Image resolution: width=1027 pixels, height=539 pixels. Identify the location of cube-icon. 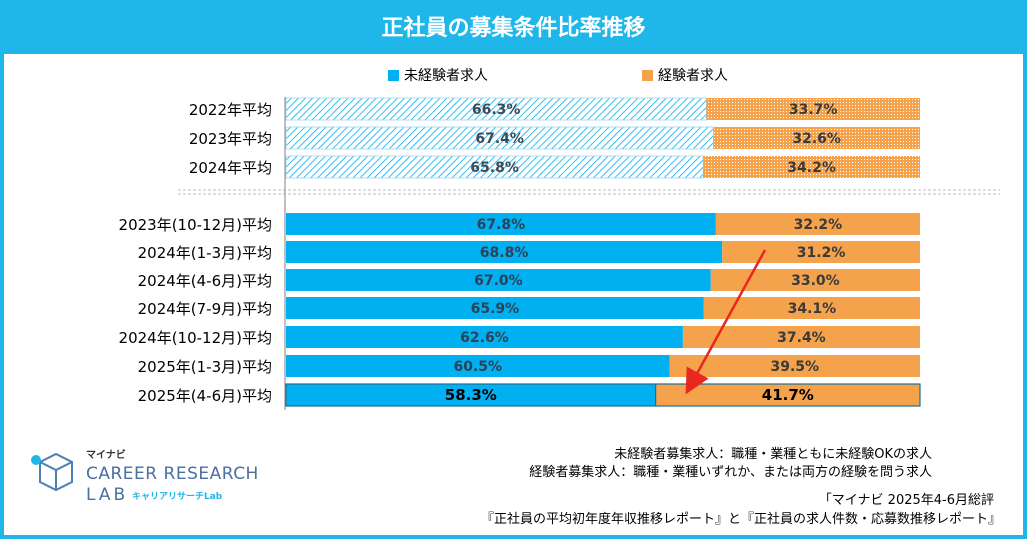
(52, 472).